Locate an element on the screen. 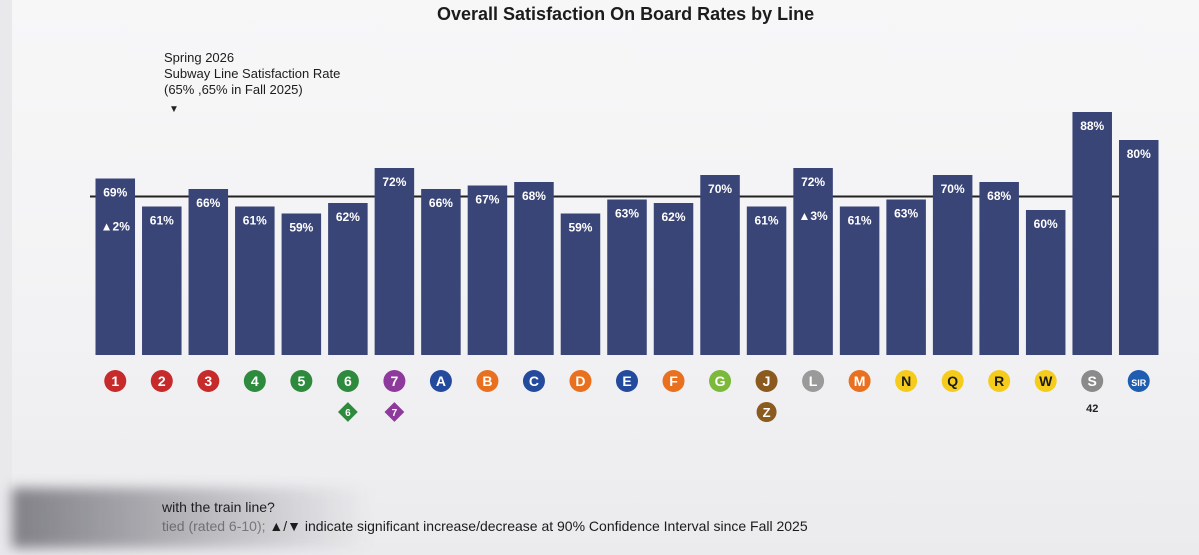  change-marker-1: ▲2% is located at coordinates (116, 227).